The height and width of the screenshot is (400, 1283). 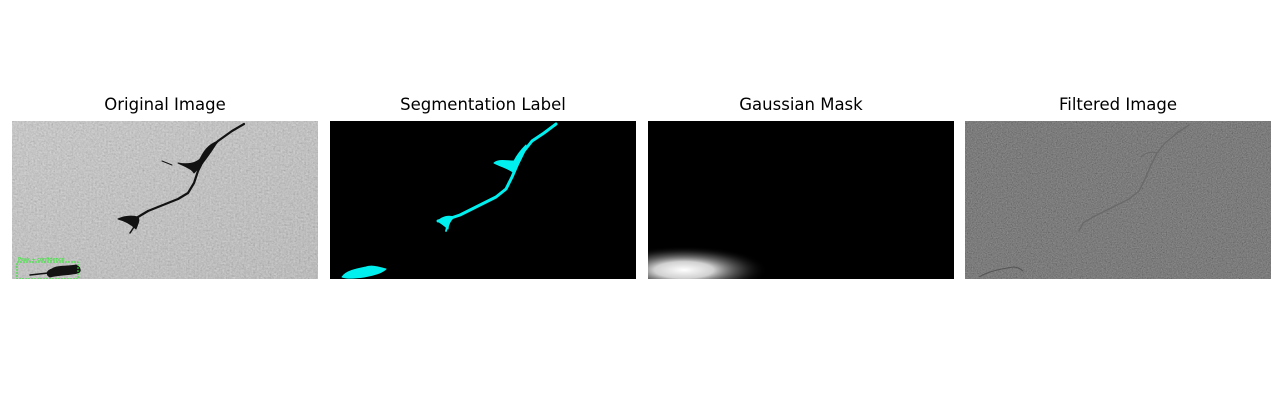 I want to click on original-image: Peak + confidence, so click(x=165, y=200).